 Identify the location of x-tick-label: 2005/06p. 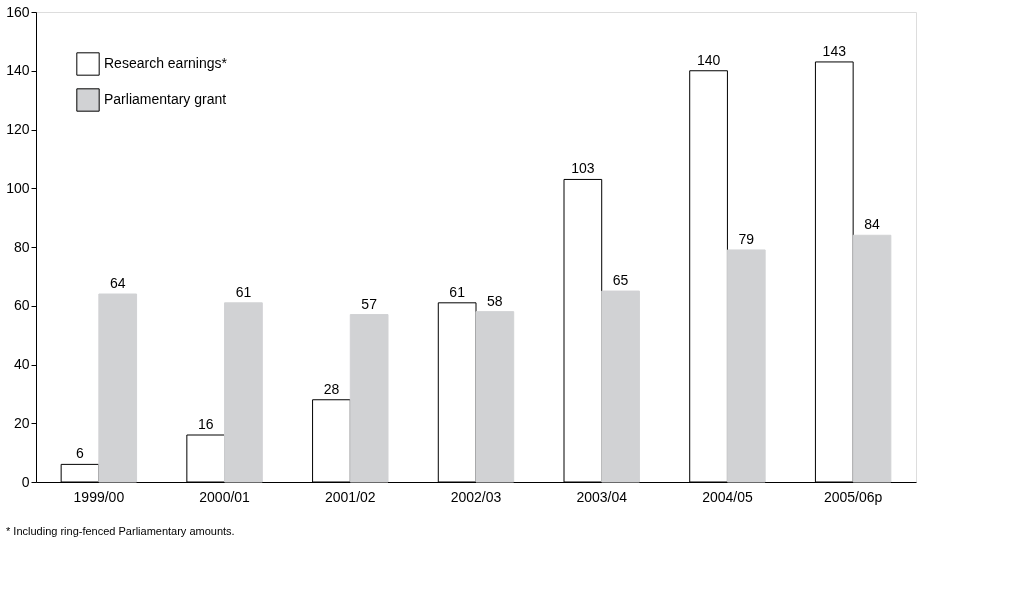
(853, 496).